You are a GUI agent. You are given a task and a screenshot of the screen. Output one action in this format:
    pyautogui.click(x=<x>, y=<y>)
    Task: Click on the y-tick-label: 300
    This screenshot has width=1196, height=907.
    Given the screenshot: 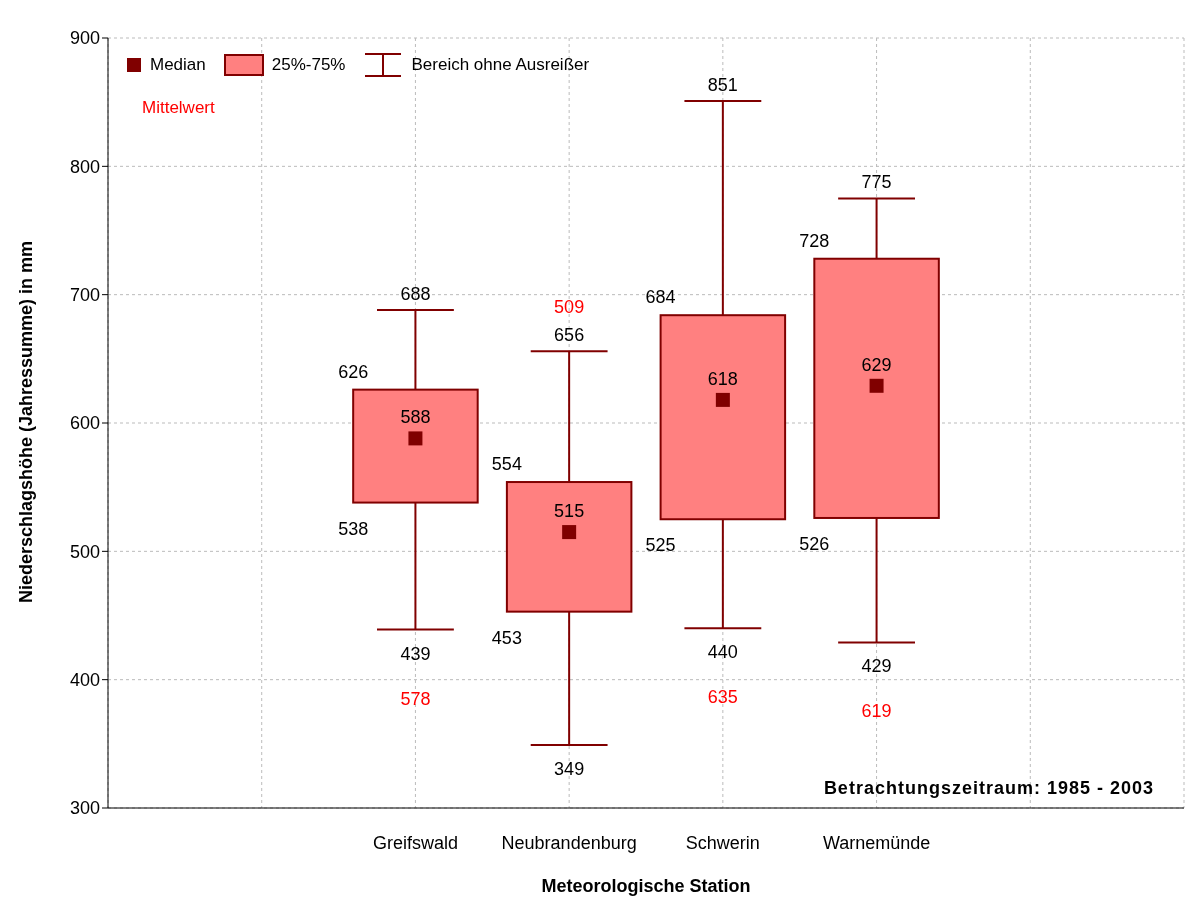 What is the action you would take?
    pyautogui.click(x=84, y=808)
    